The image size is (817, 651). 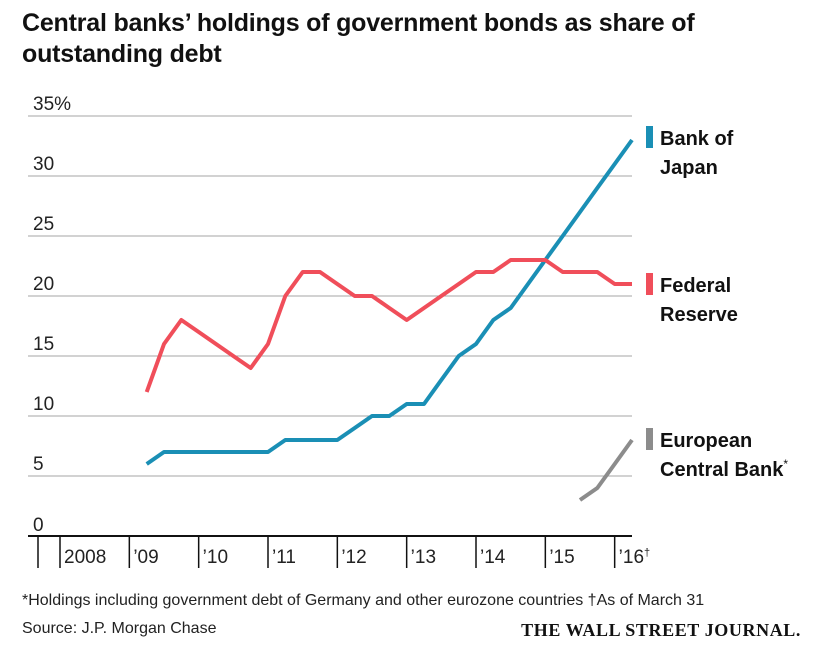 I want to click on x-tick-label: ’10, so click(x=215, y=557).